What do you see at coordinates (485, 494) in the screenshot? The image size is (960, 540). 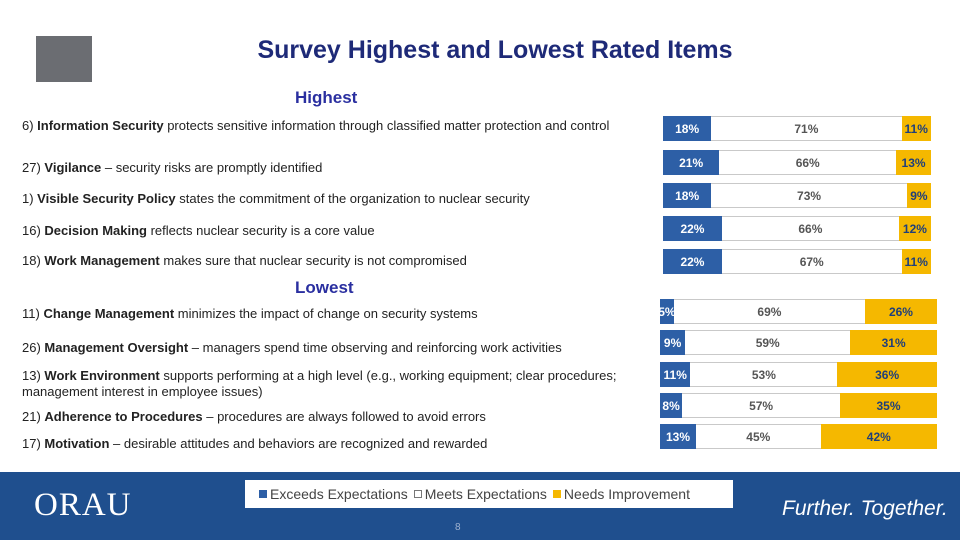 I see `legend-label-meets: Meets Expectations` at bounding box center [485, 494].